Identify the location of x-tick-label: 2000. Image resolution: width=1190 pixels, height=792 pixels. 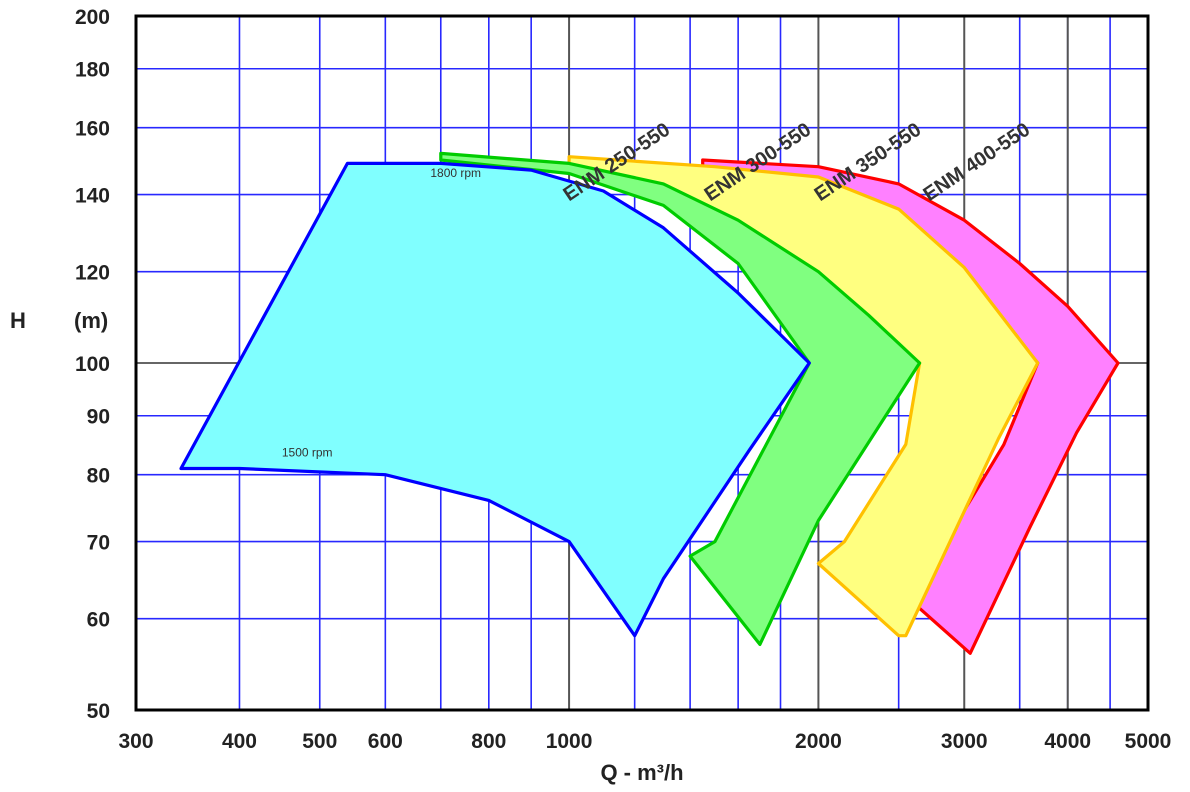
(818, 741).